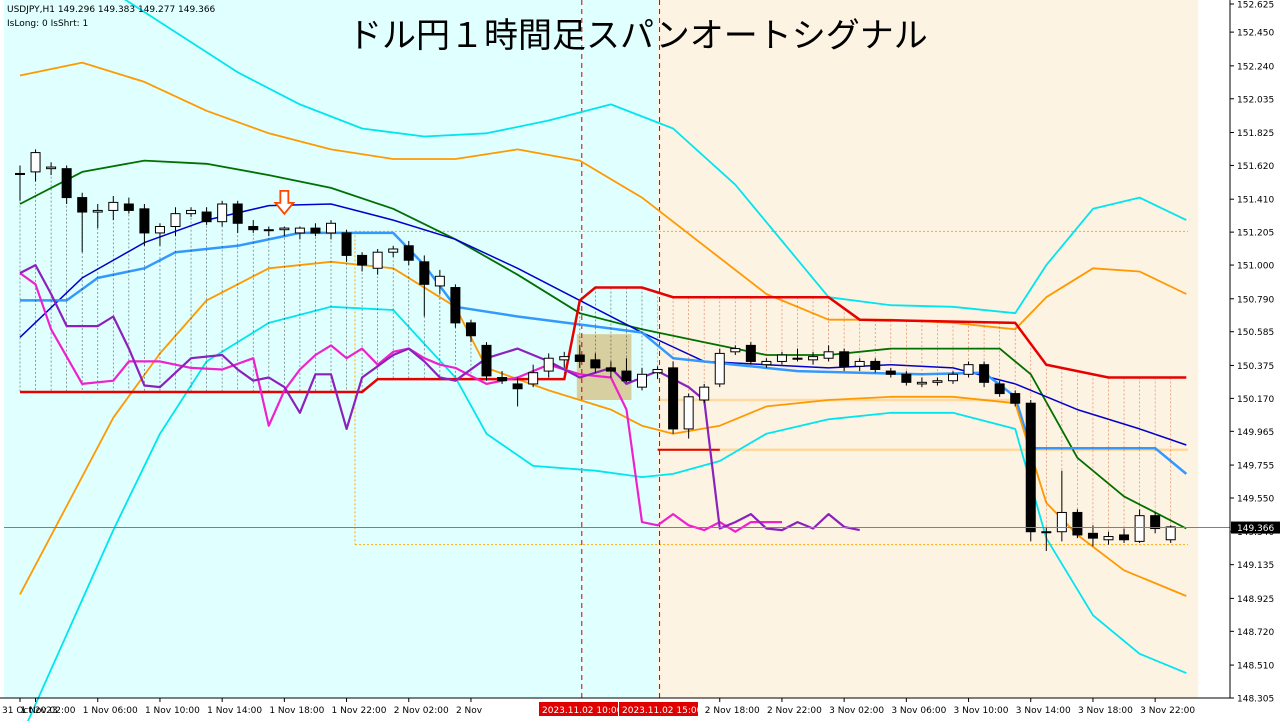  I want to click on y-tick-label-18: 148.925, so click(1255, 600).